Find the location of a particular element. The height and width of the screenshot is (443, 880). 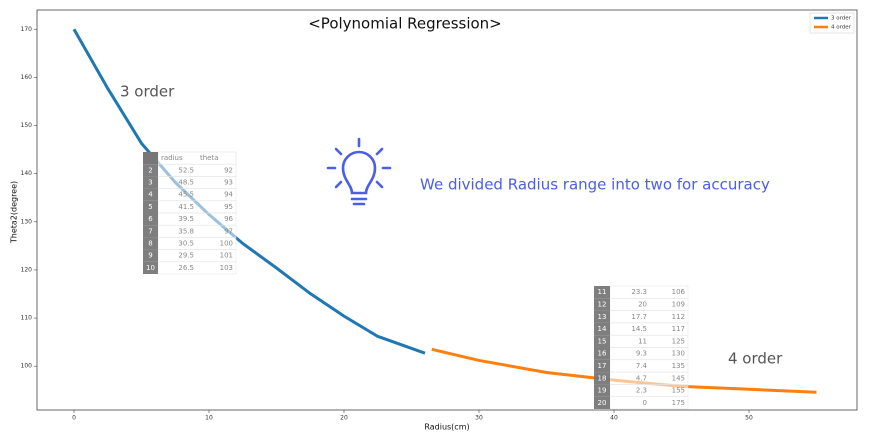

y-tick-label: 170 is located at coordinates (27, 29).